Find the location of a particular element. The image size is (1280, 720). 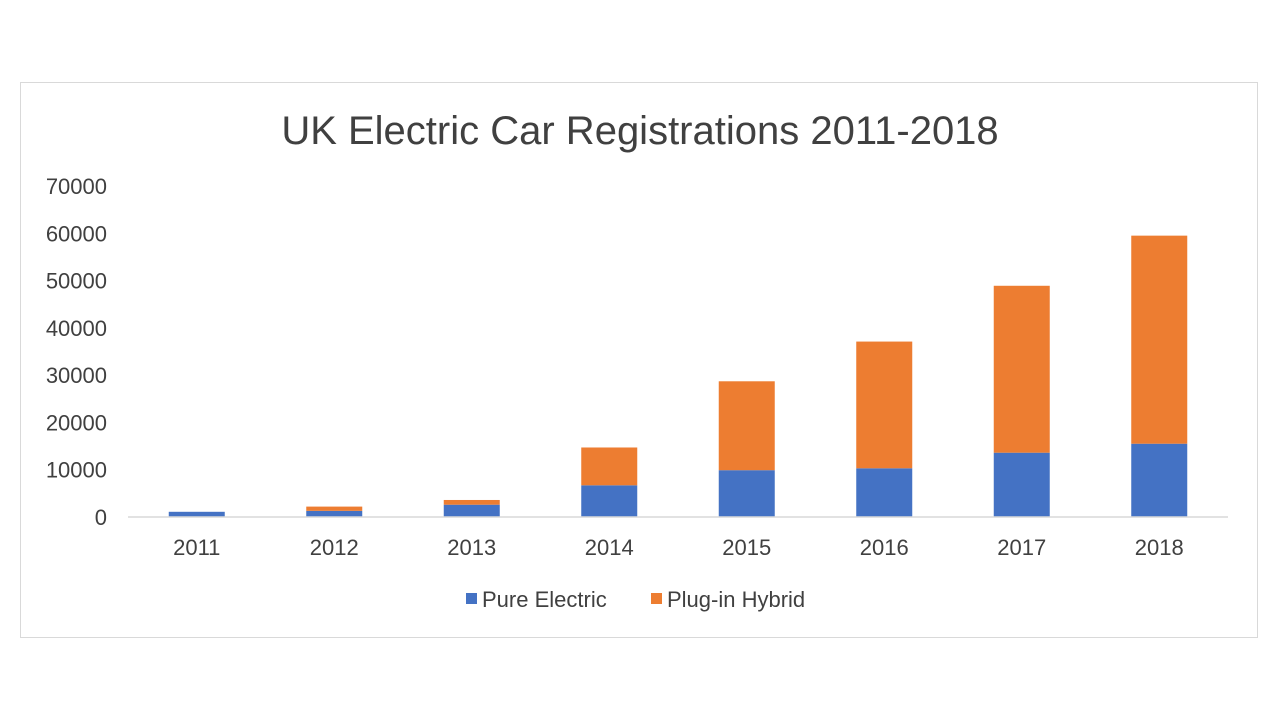

bar-plug-in-hybrid-2017 is located at coordinates (1021, 369).